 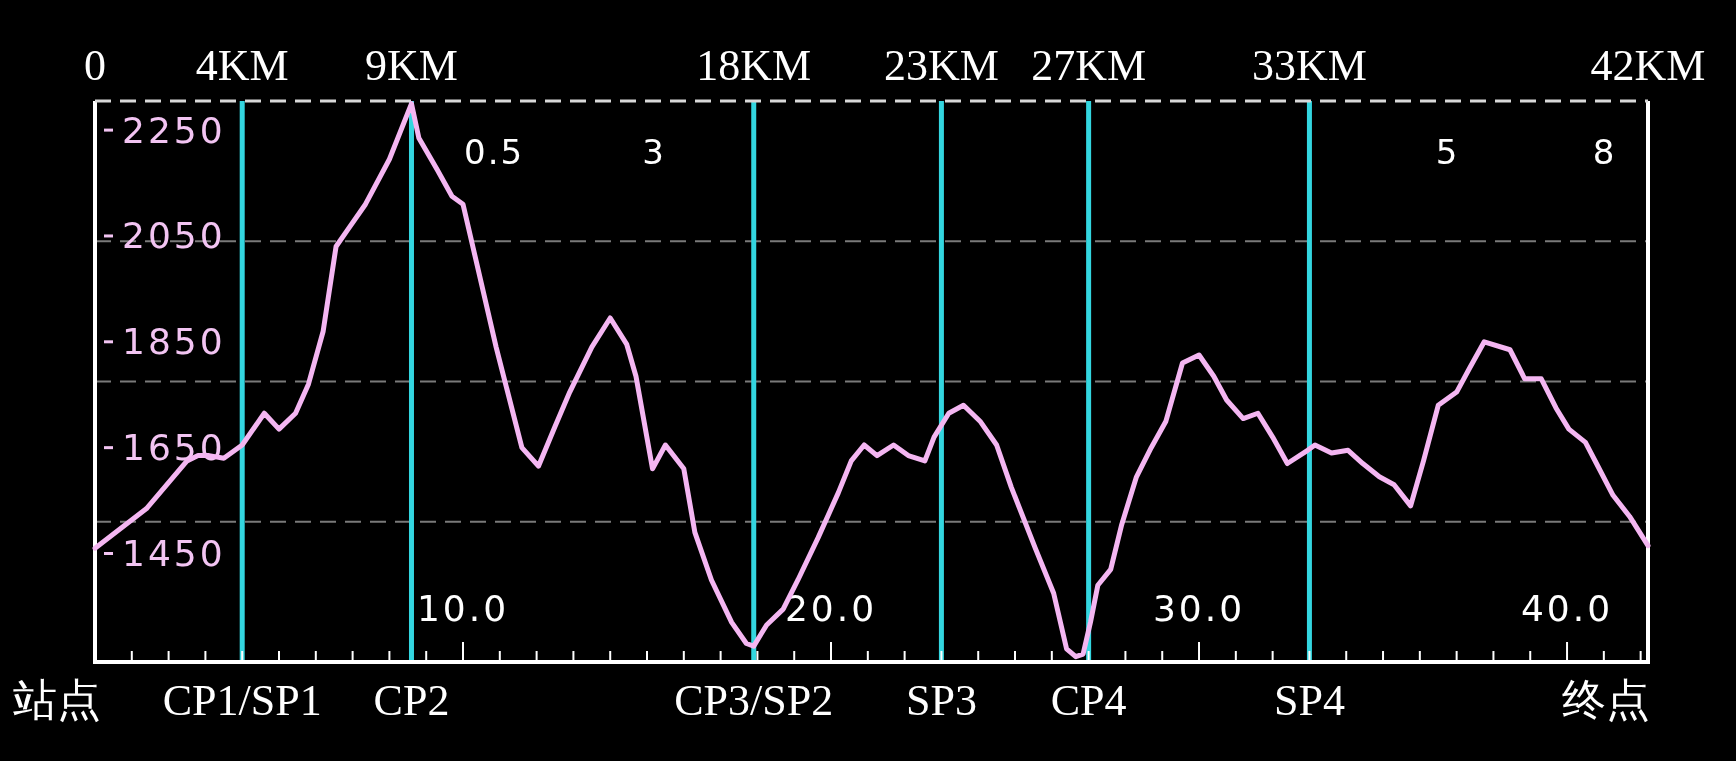 What do you see at coordinates (494, 152) in the screenshot?
I see `annotation: 0.5` at bounding box center [494, 152].